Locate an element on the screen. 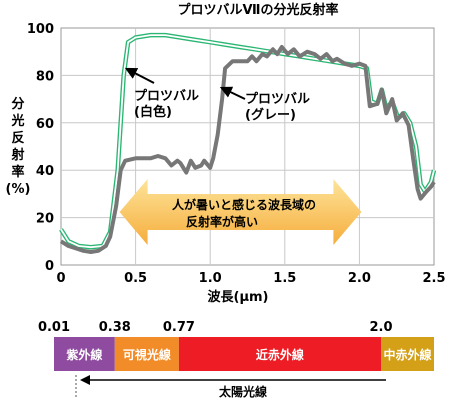  series-label-gray: プロツバル (グレー) is located at coordinates (264, 104).